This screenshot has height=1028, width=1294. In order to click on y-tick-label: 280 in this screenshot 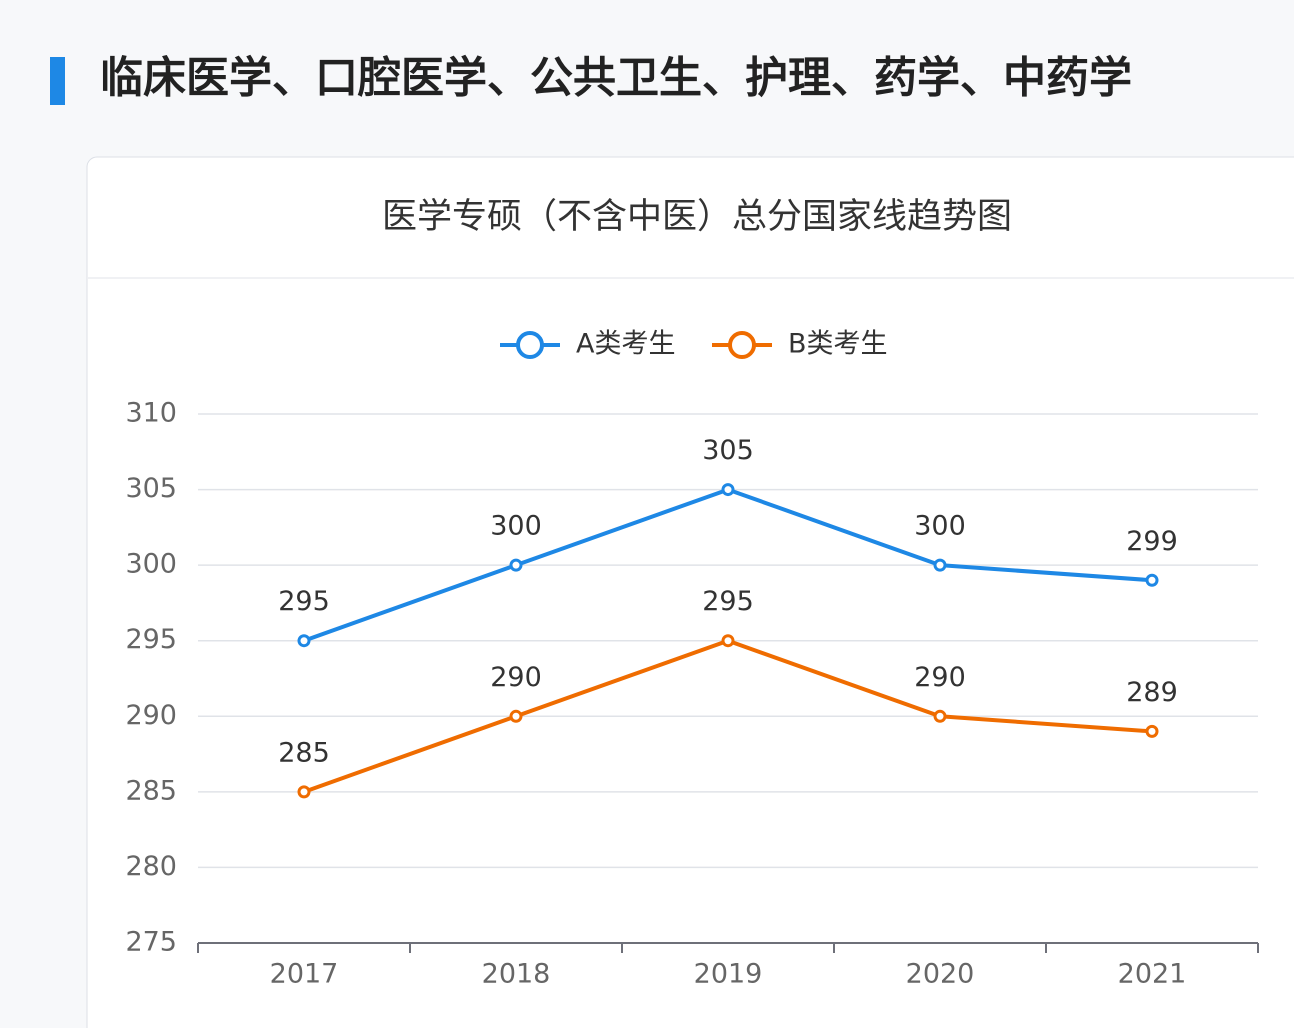, I will do `click(151, 866)`.